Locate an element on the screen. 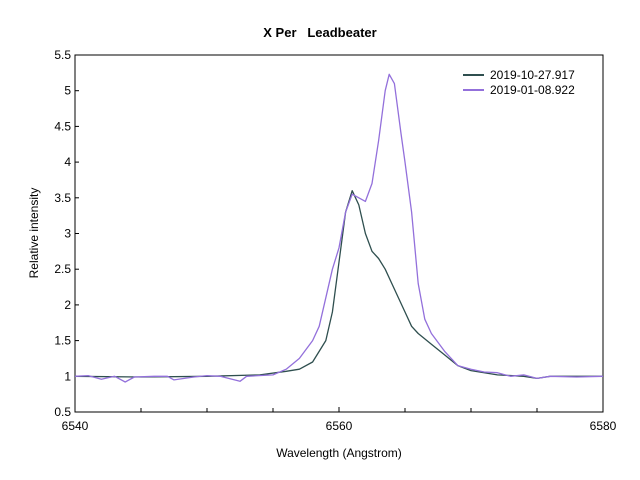 This screenshot has width=640, height=480. y-tick-label: 0.5 is located at coordinates (62, 412).